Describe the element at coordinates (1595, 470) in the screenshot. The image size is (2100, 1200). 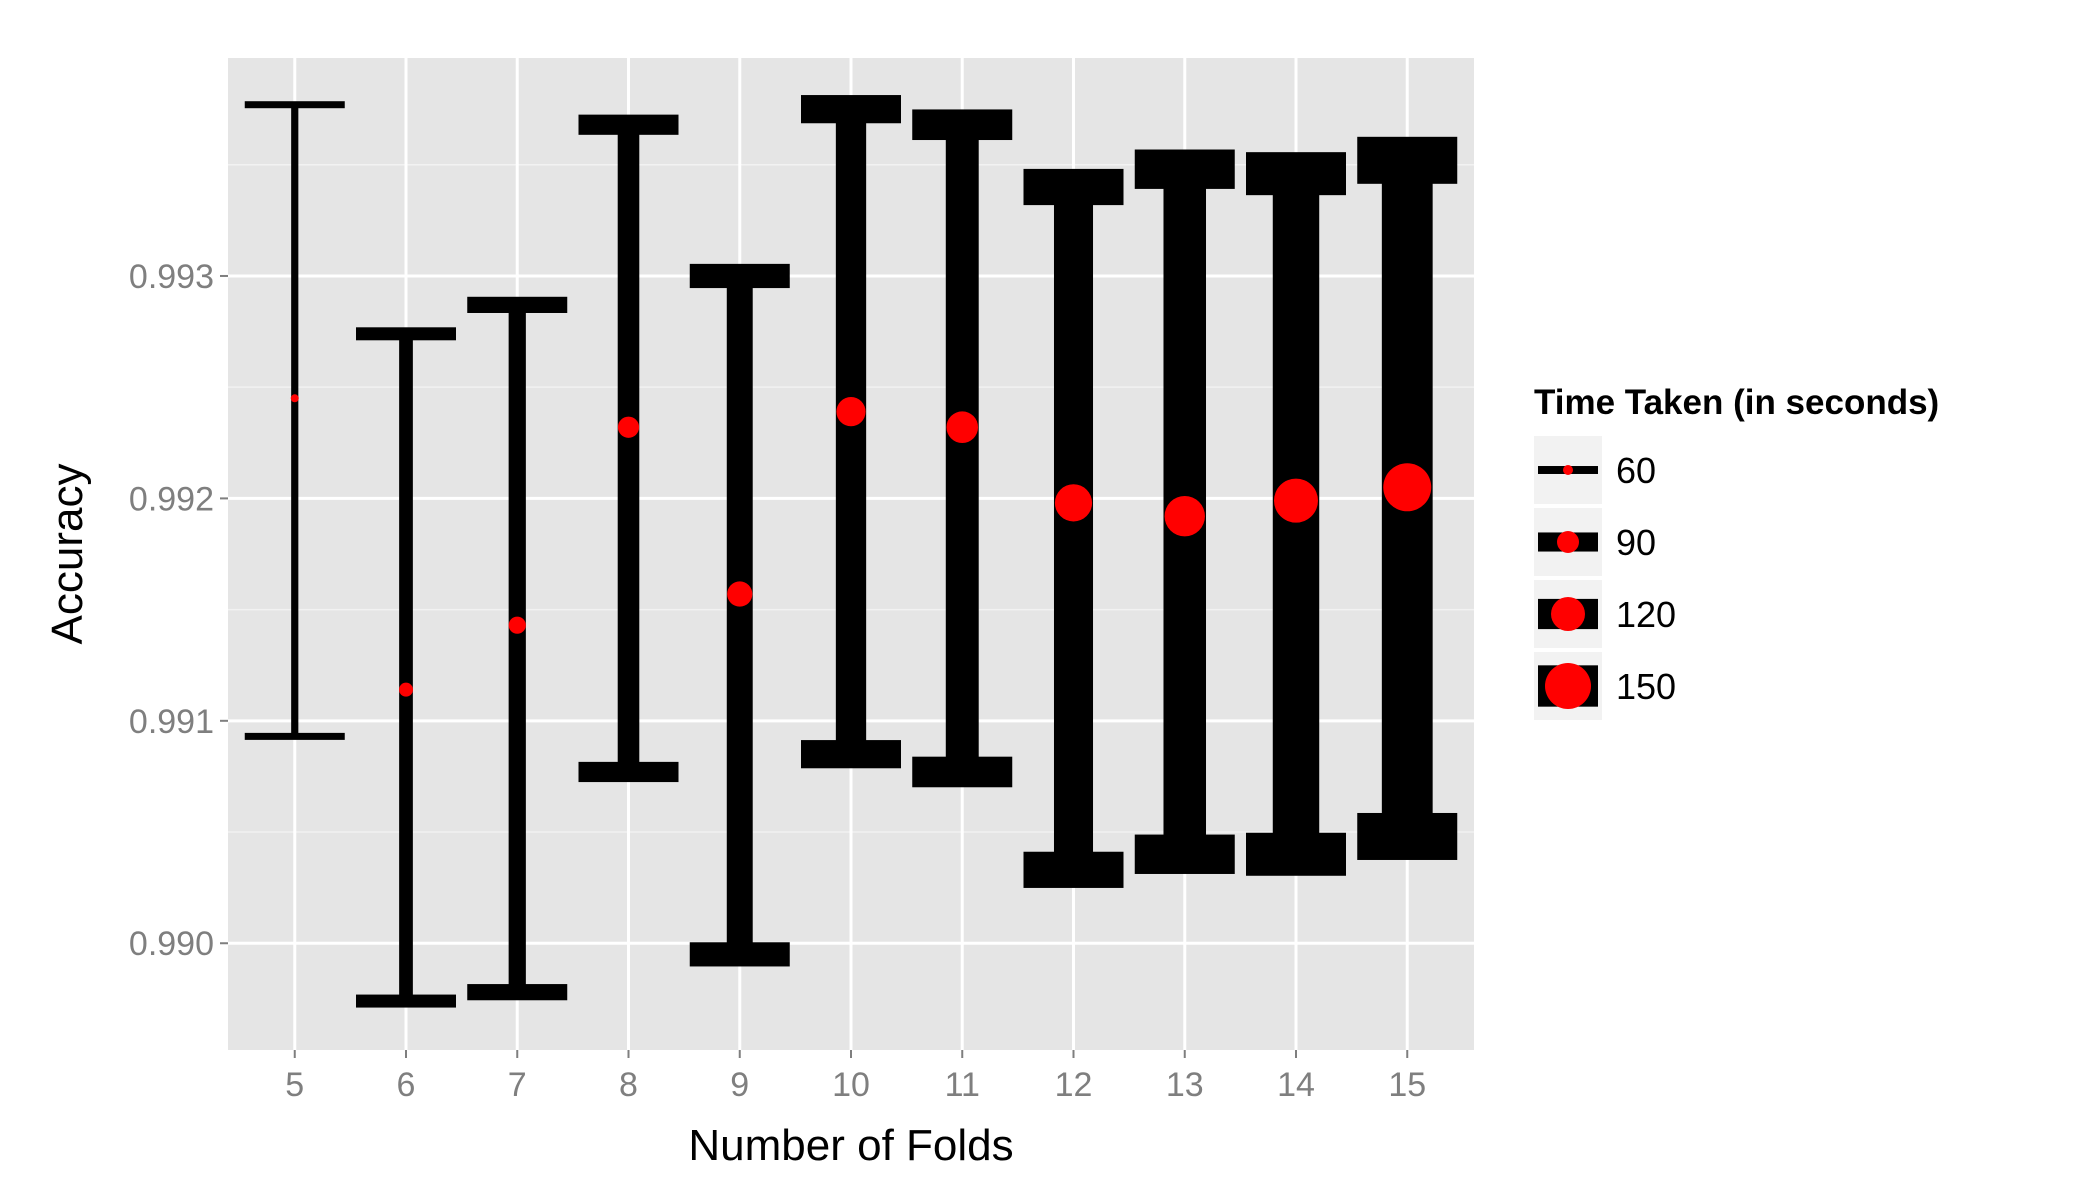
I see `legend-item: 60` at that location.